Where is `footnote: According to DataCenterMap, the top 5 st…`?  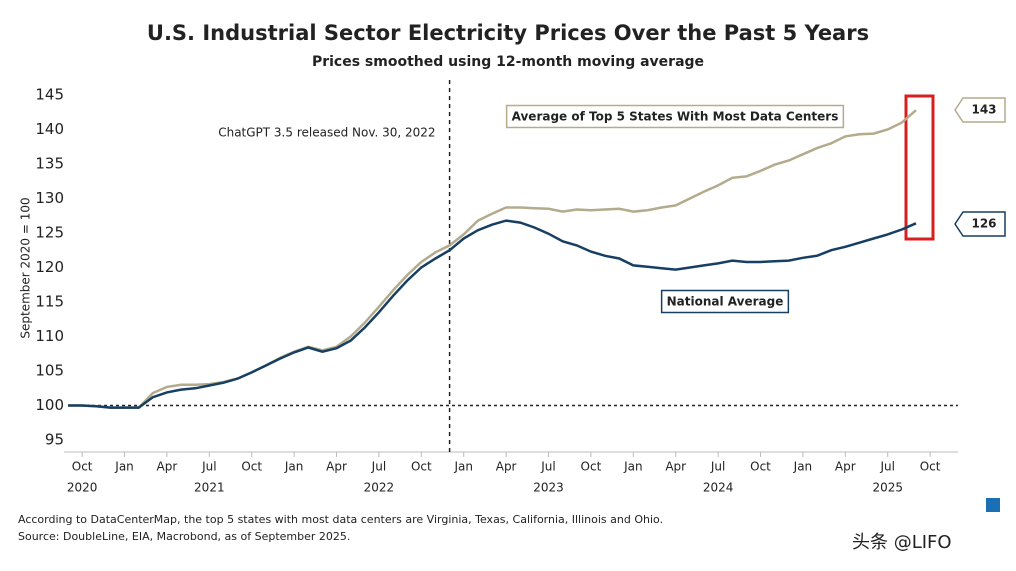 footnote: According to DataCenterMap, the top 5 st… is located at coordinates (340, 519).